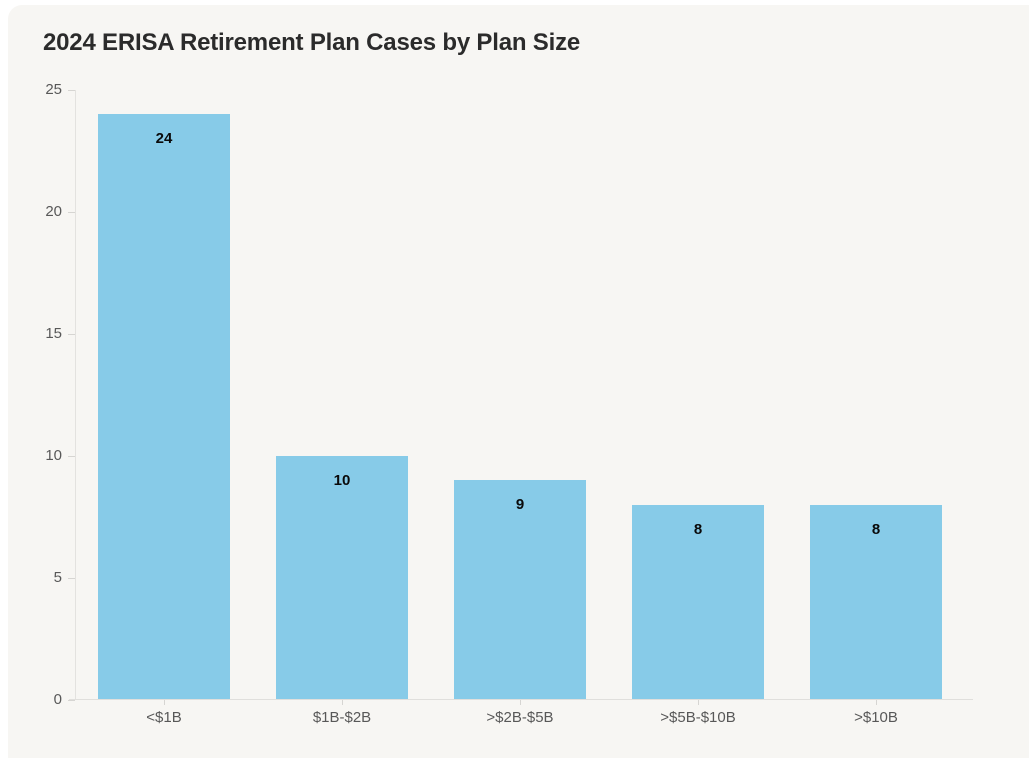 Image resolution: width=1029 pixels, height=758 pixels. I want to click on x-axis-tick-label: $1B-$2B, so click(342, 717).